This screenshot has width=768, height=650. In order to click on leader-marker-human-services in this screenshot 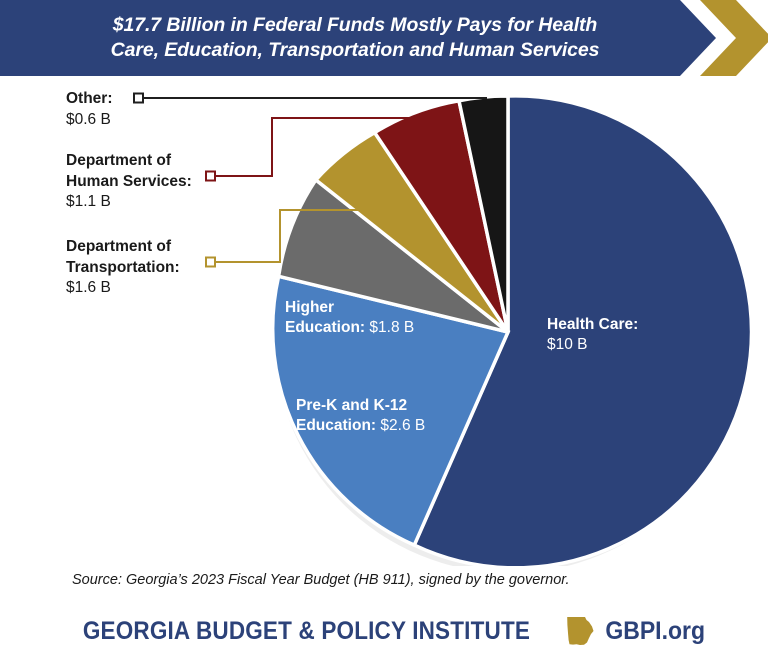, I will do `click(210, 176)`.